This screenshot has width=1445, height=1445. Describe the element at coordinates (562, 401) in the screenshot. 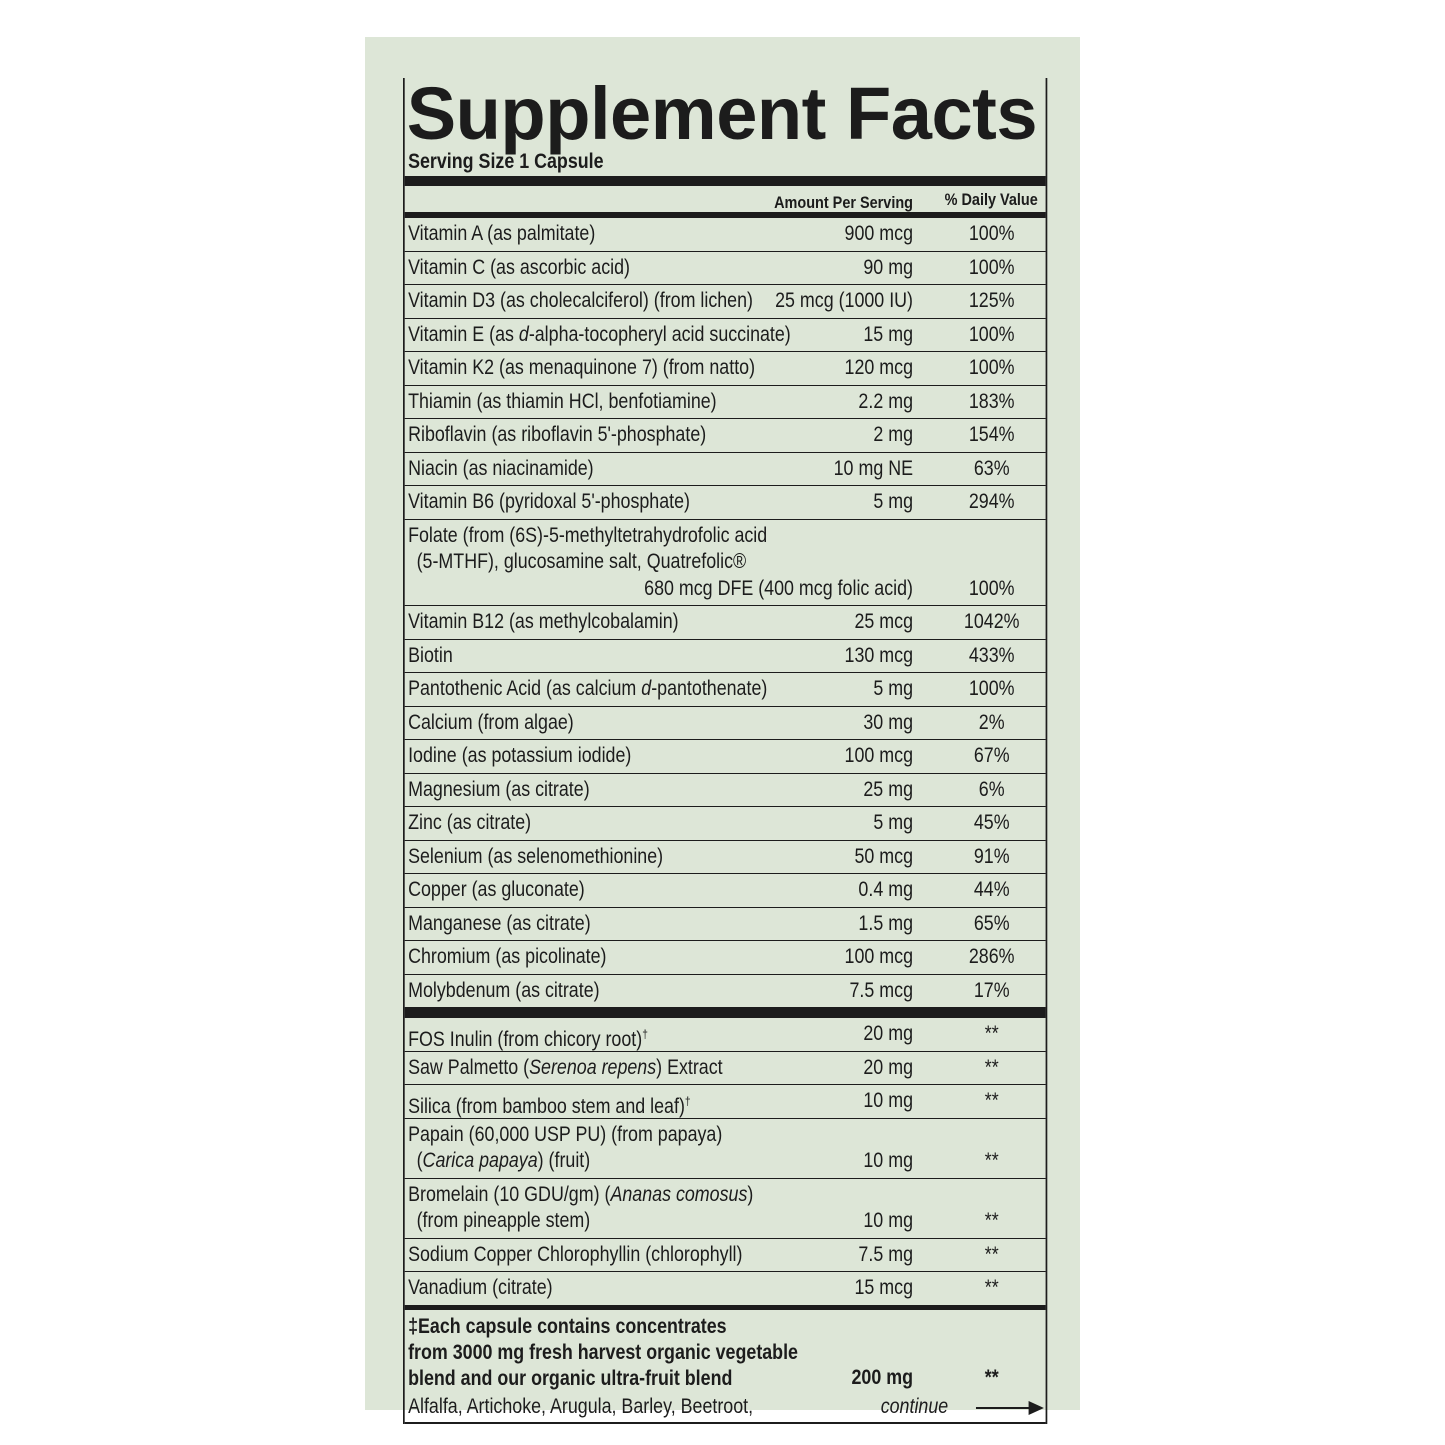

I see `name-text: Thiamin (as thiamin HCl, benfotiamine)` at that location.